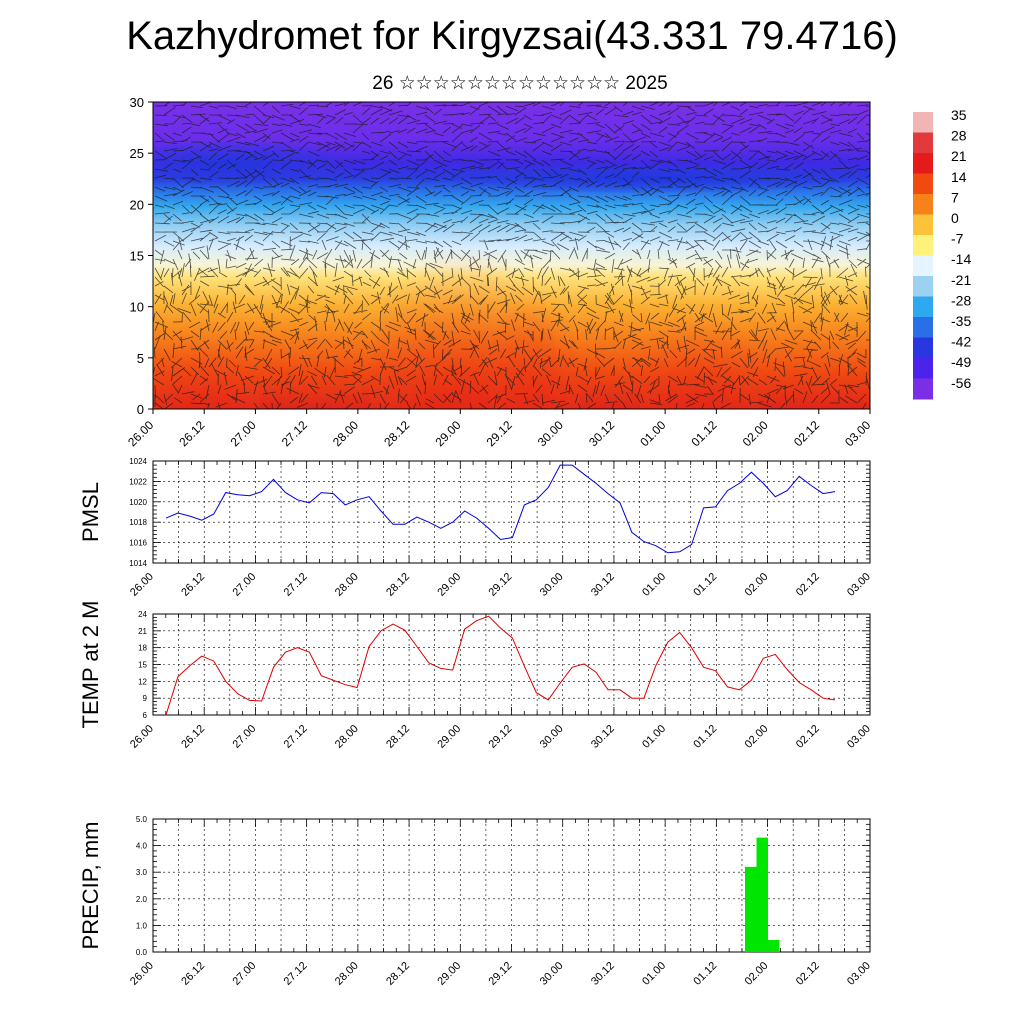 Image resolution: width=1024 pixels, height=1024 pixels. I want to click on y-tick-label: 1018, so click(138, 522).